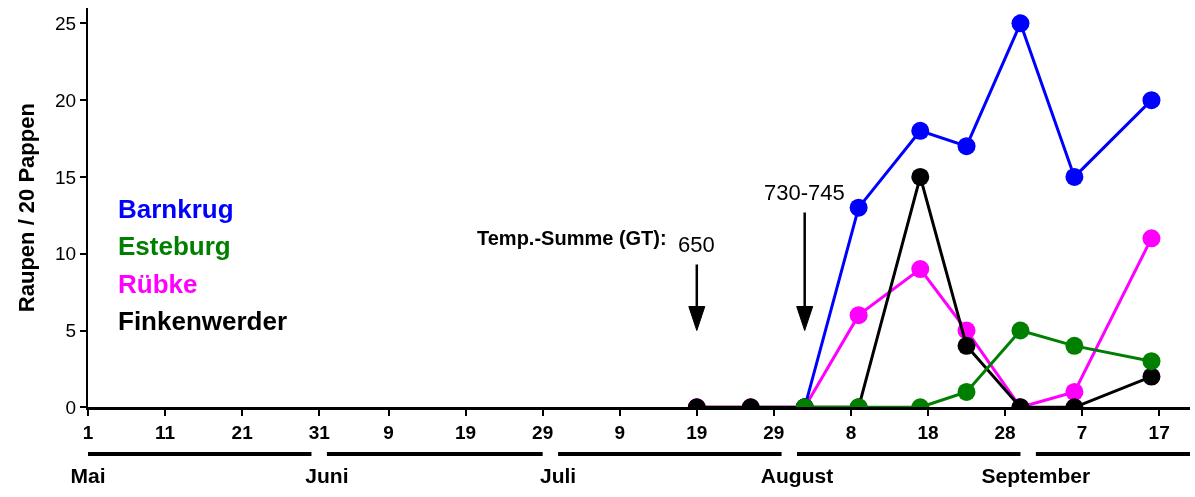 Image resolution: width=1195 pixels, height=497 pixels. Describe the element at coordinates (158, 284) in the screenshot. I see `text: Rübke` at that location.